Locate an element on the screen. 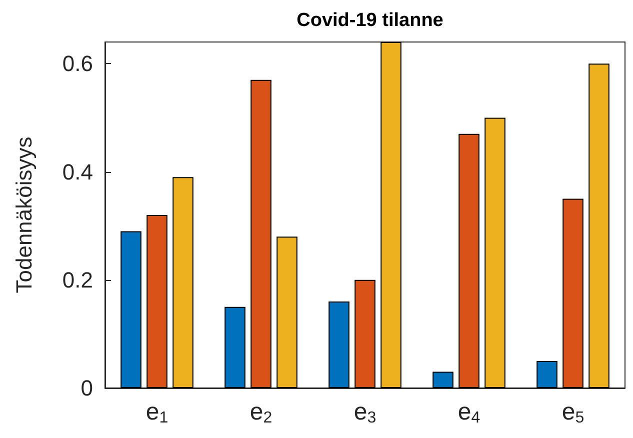 This screenshot has width=633, height=438. y-tick-label: 0.6 is located at coordinates (77, 63).